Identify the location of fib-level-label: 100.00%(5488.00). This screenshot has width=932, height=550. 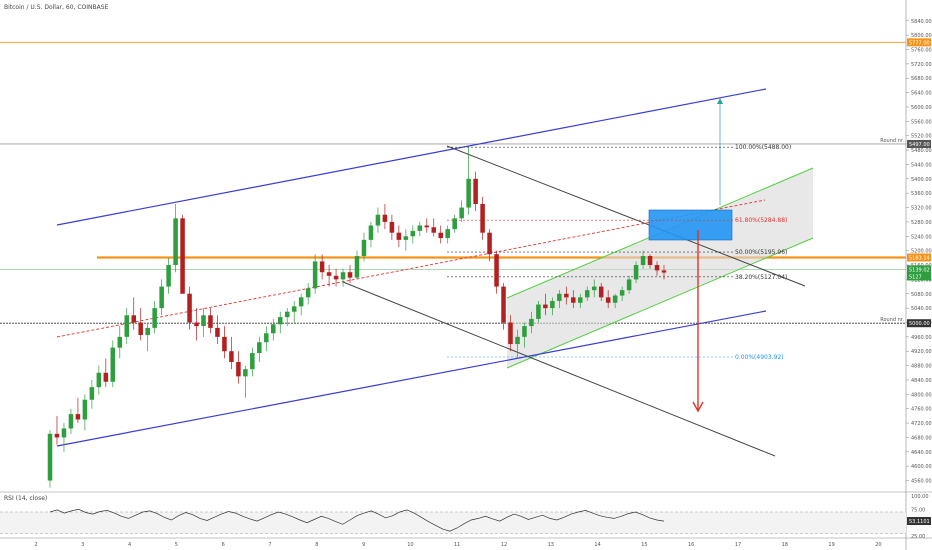
(763, 147).